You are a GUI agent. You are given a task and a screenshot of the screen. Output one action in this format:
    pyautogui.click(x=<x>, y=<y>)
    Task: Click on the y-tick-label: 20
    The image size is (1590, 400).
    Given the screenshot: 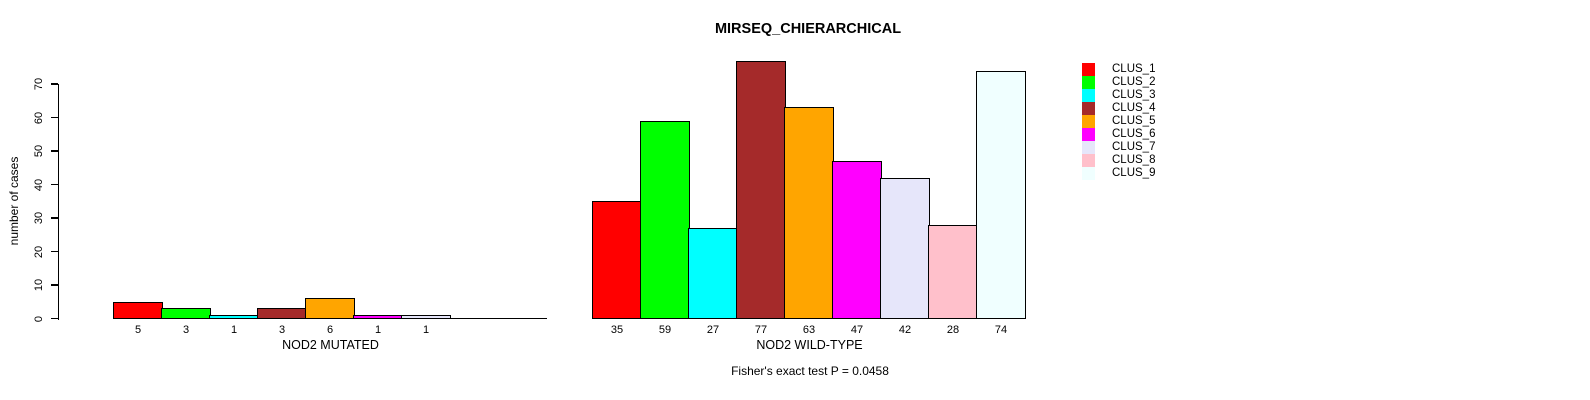 What is the action you would take?
    pyautogui.click(x=38, y=251)
    